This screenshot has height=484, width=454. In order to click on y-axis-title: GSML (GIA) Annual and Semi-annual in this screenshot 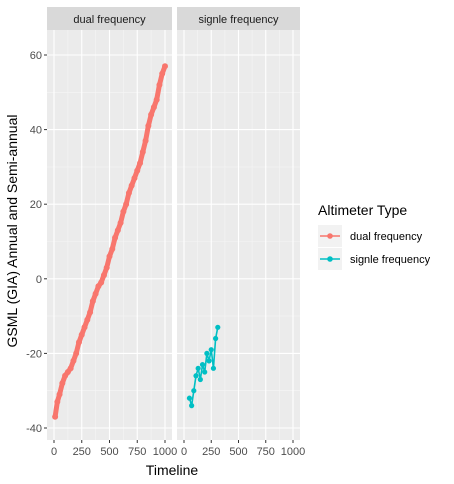, I will do `click(12, 231)`.